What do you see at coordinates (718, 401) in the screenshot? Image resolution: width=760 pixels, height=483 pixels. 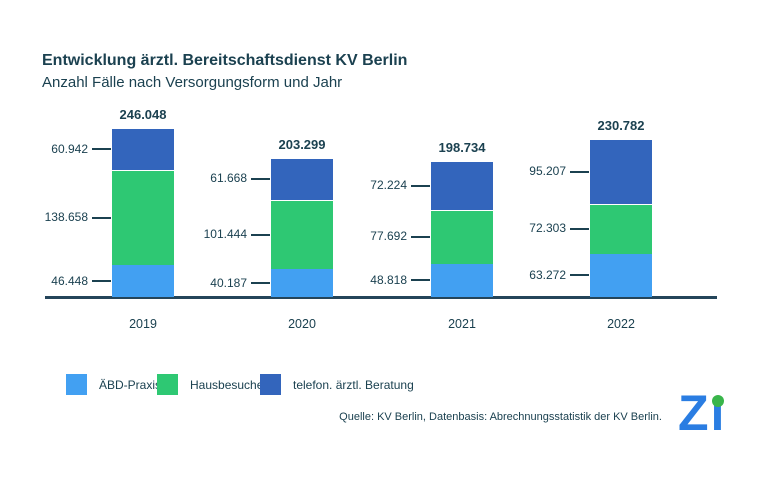 I see `zi-logo-dot` at bounding box center [718, 401].